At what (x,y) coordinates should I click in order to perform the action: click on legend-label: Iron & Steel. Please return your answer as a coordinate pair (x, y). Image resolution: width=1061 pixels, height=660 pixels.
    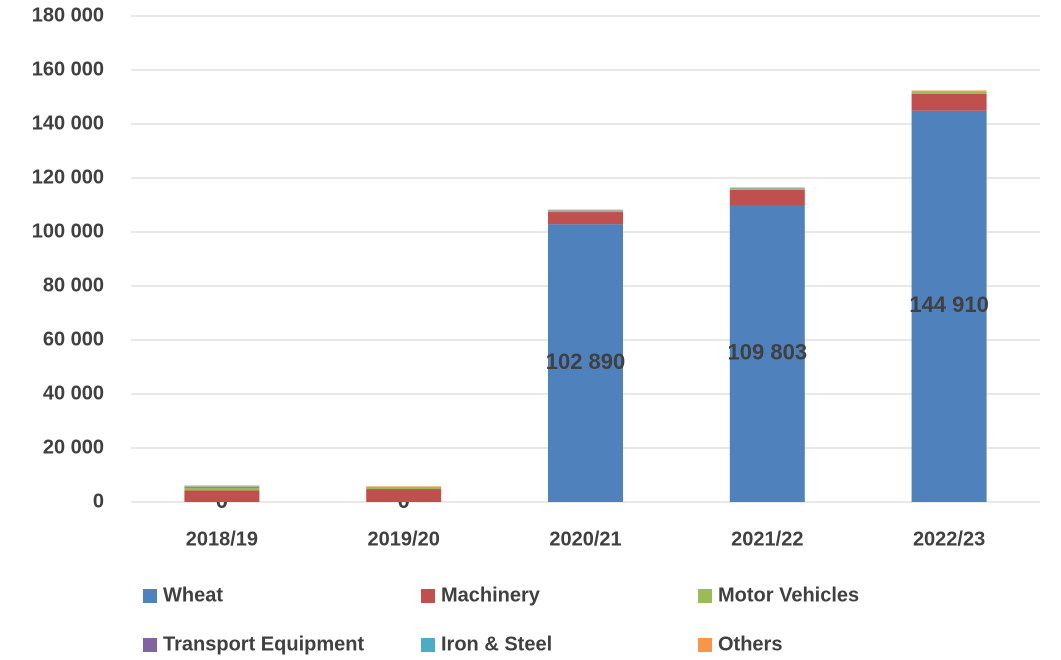
    Looking at the image, I should click on (496, 644).